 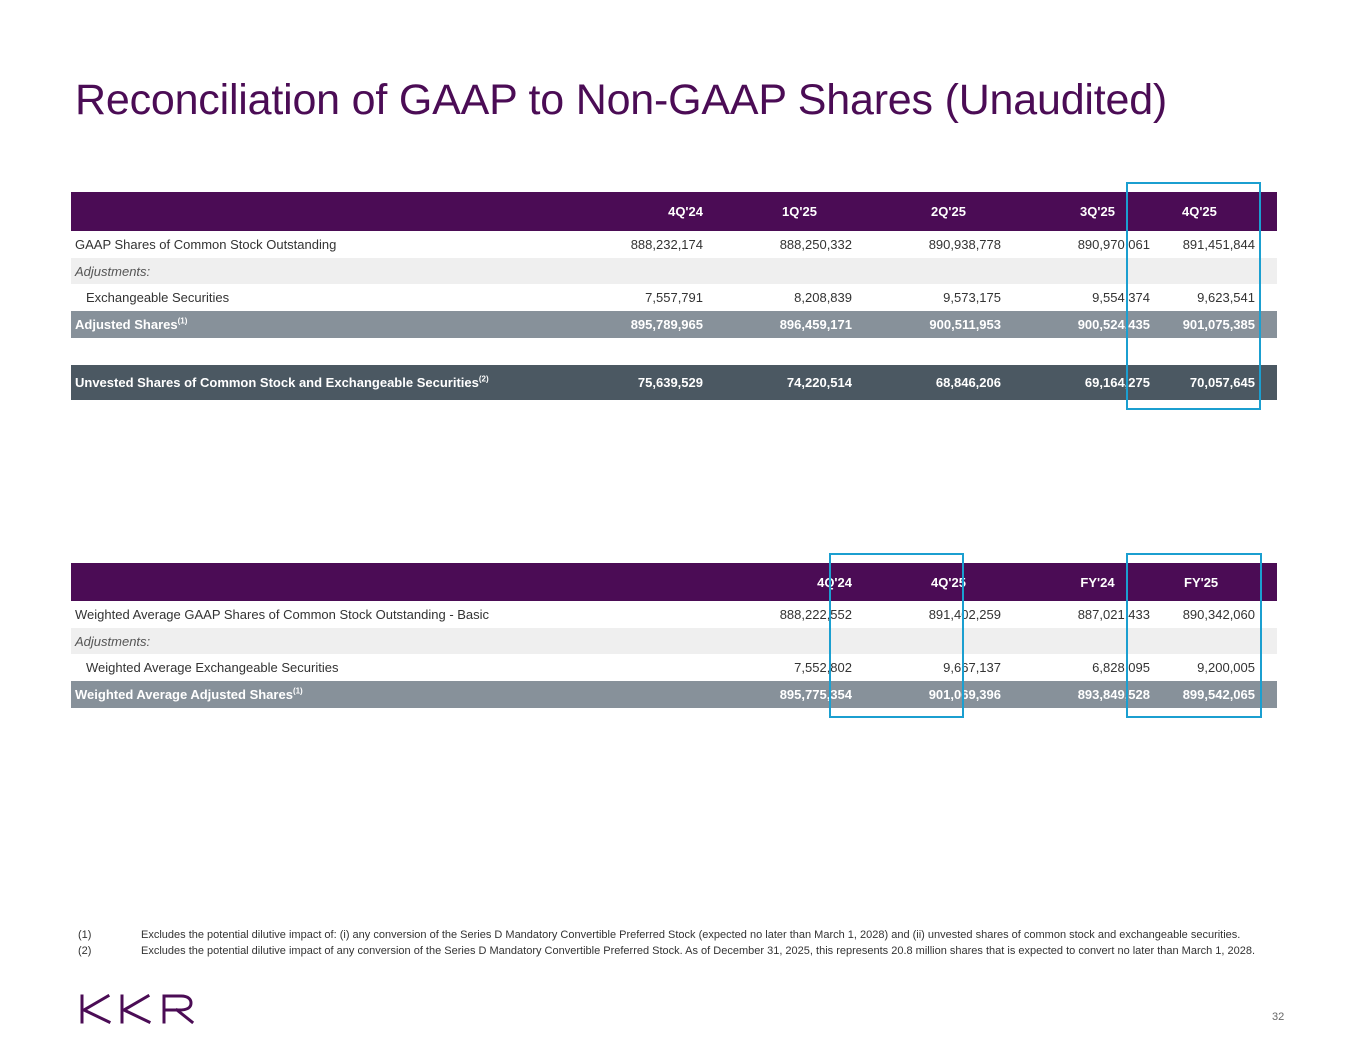 I want to click on row-label-text: Weighted Average Adjusted Shares, so click(x=184, y=694).